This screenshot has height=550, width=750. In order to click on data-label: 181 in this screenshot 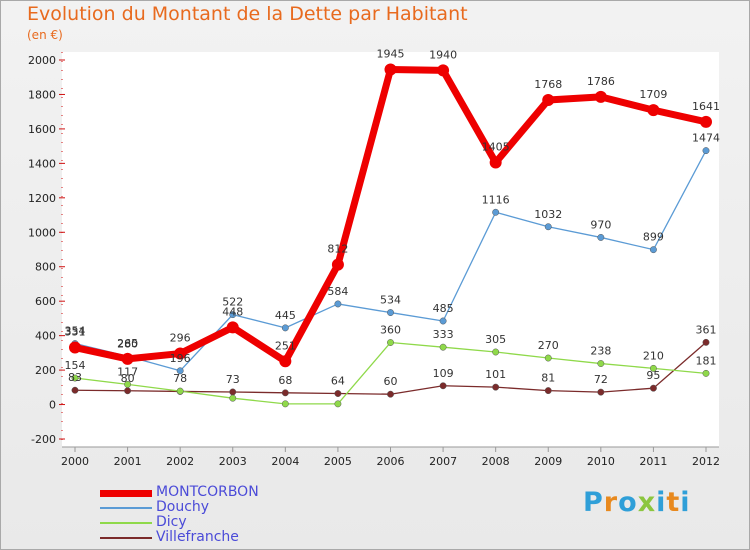, I will do `click(706, 360)`.